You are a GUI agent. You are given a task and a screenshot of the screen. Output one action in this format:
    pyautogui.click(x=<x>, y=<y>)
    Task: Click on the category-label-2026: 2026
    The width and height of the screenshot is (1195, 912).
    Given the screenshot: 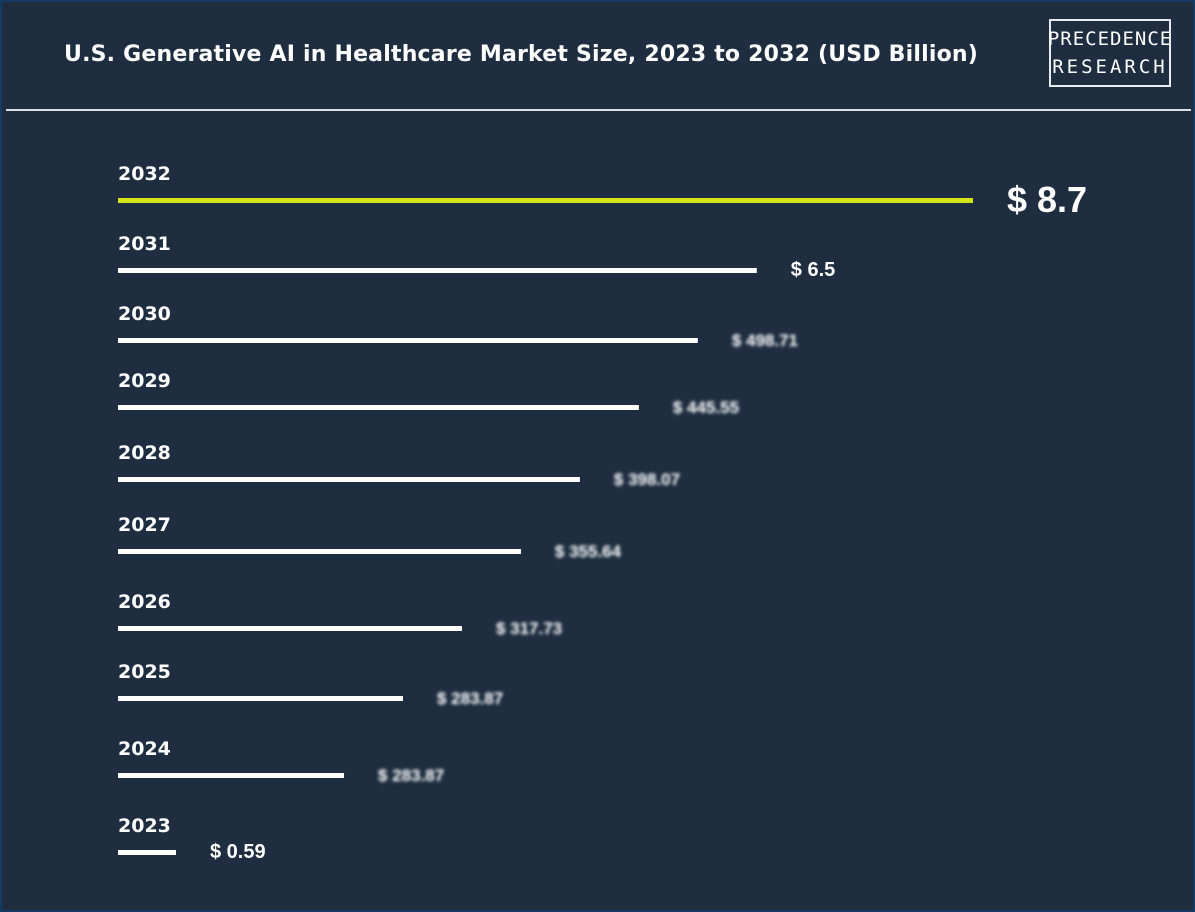 What is the action you would take?
    pyautogui.click(x=144, y=602)
    